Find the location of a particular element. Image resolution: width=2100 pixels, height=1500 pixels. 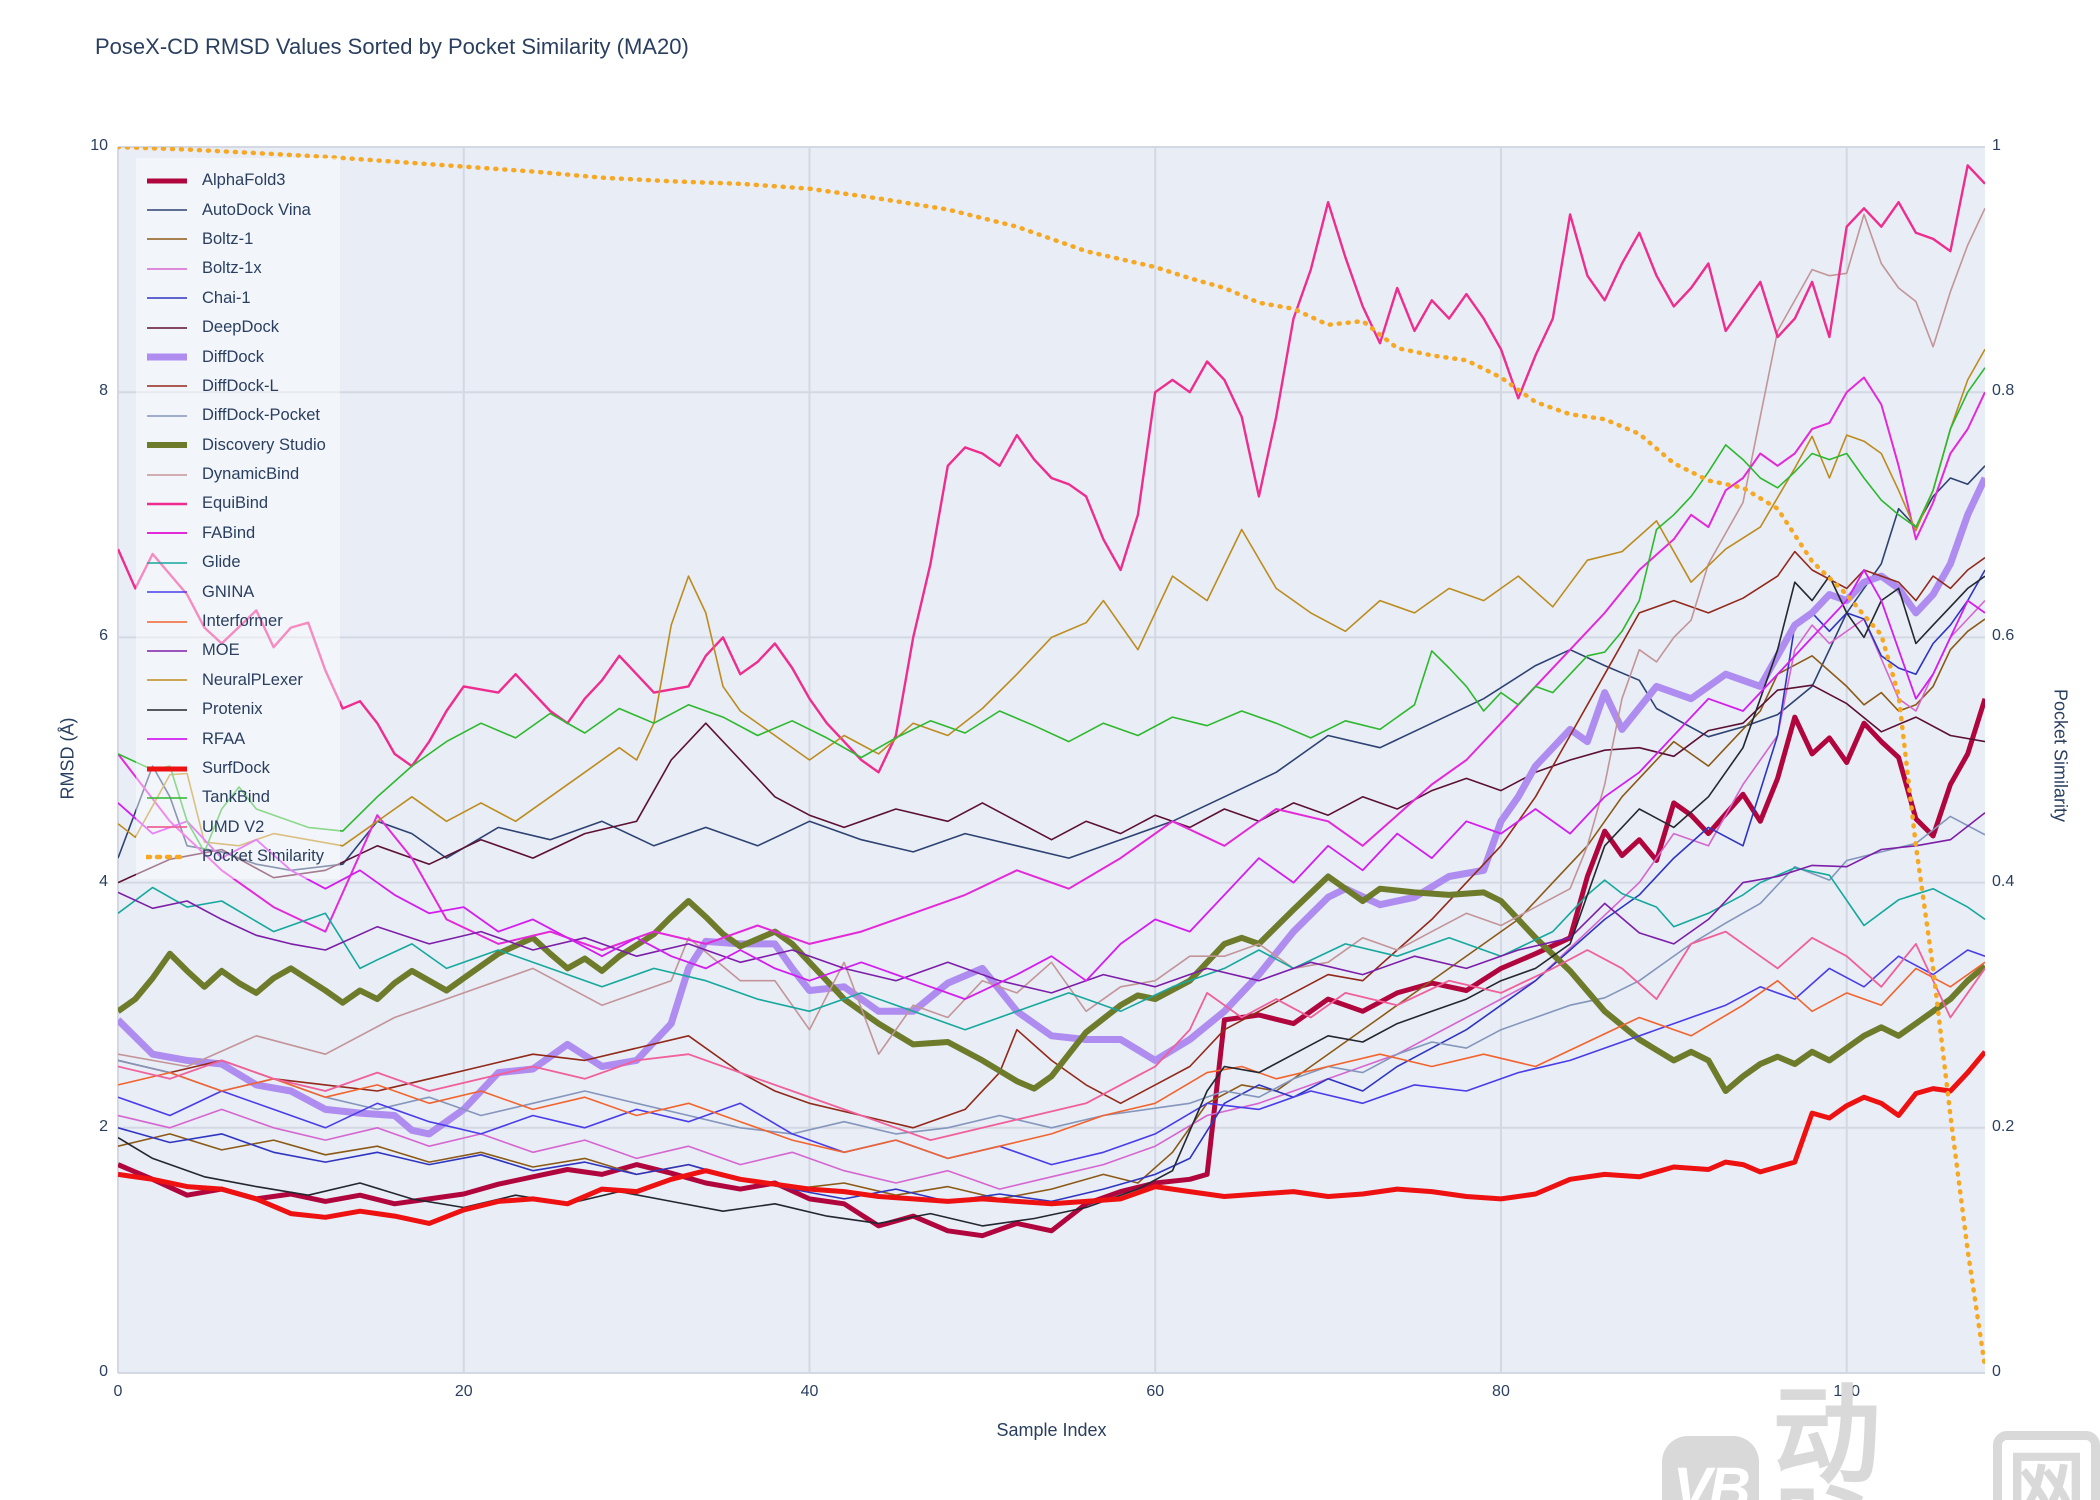

legend-item-autodock-vina: AutoDock Vina is located at coordinates (236, 209).